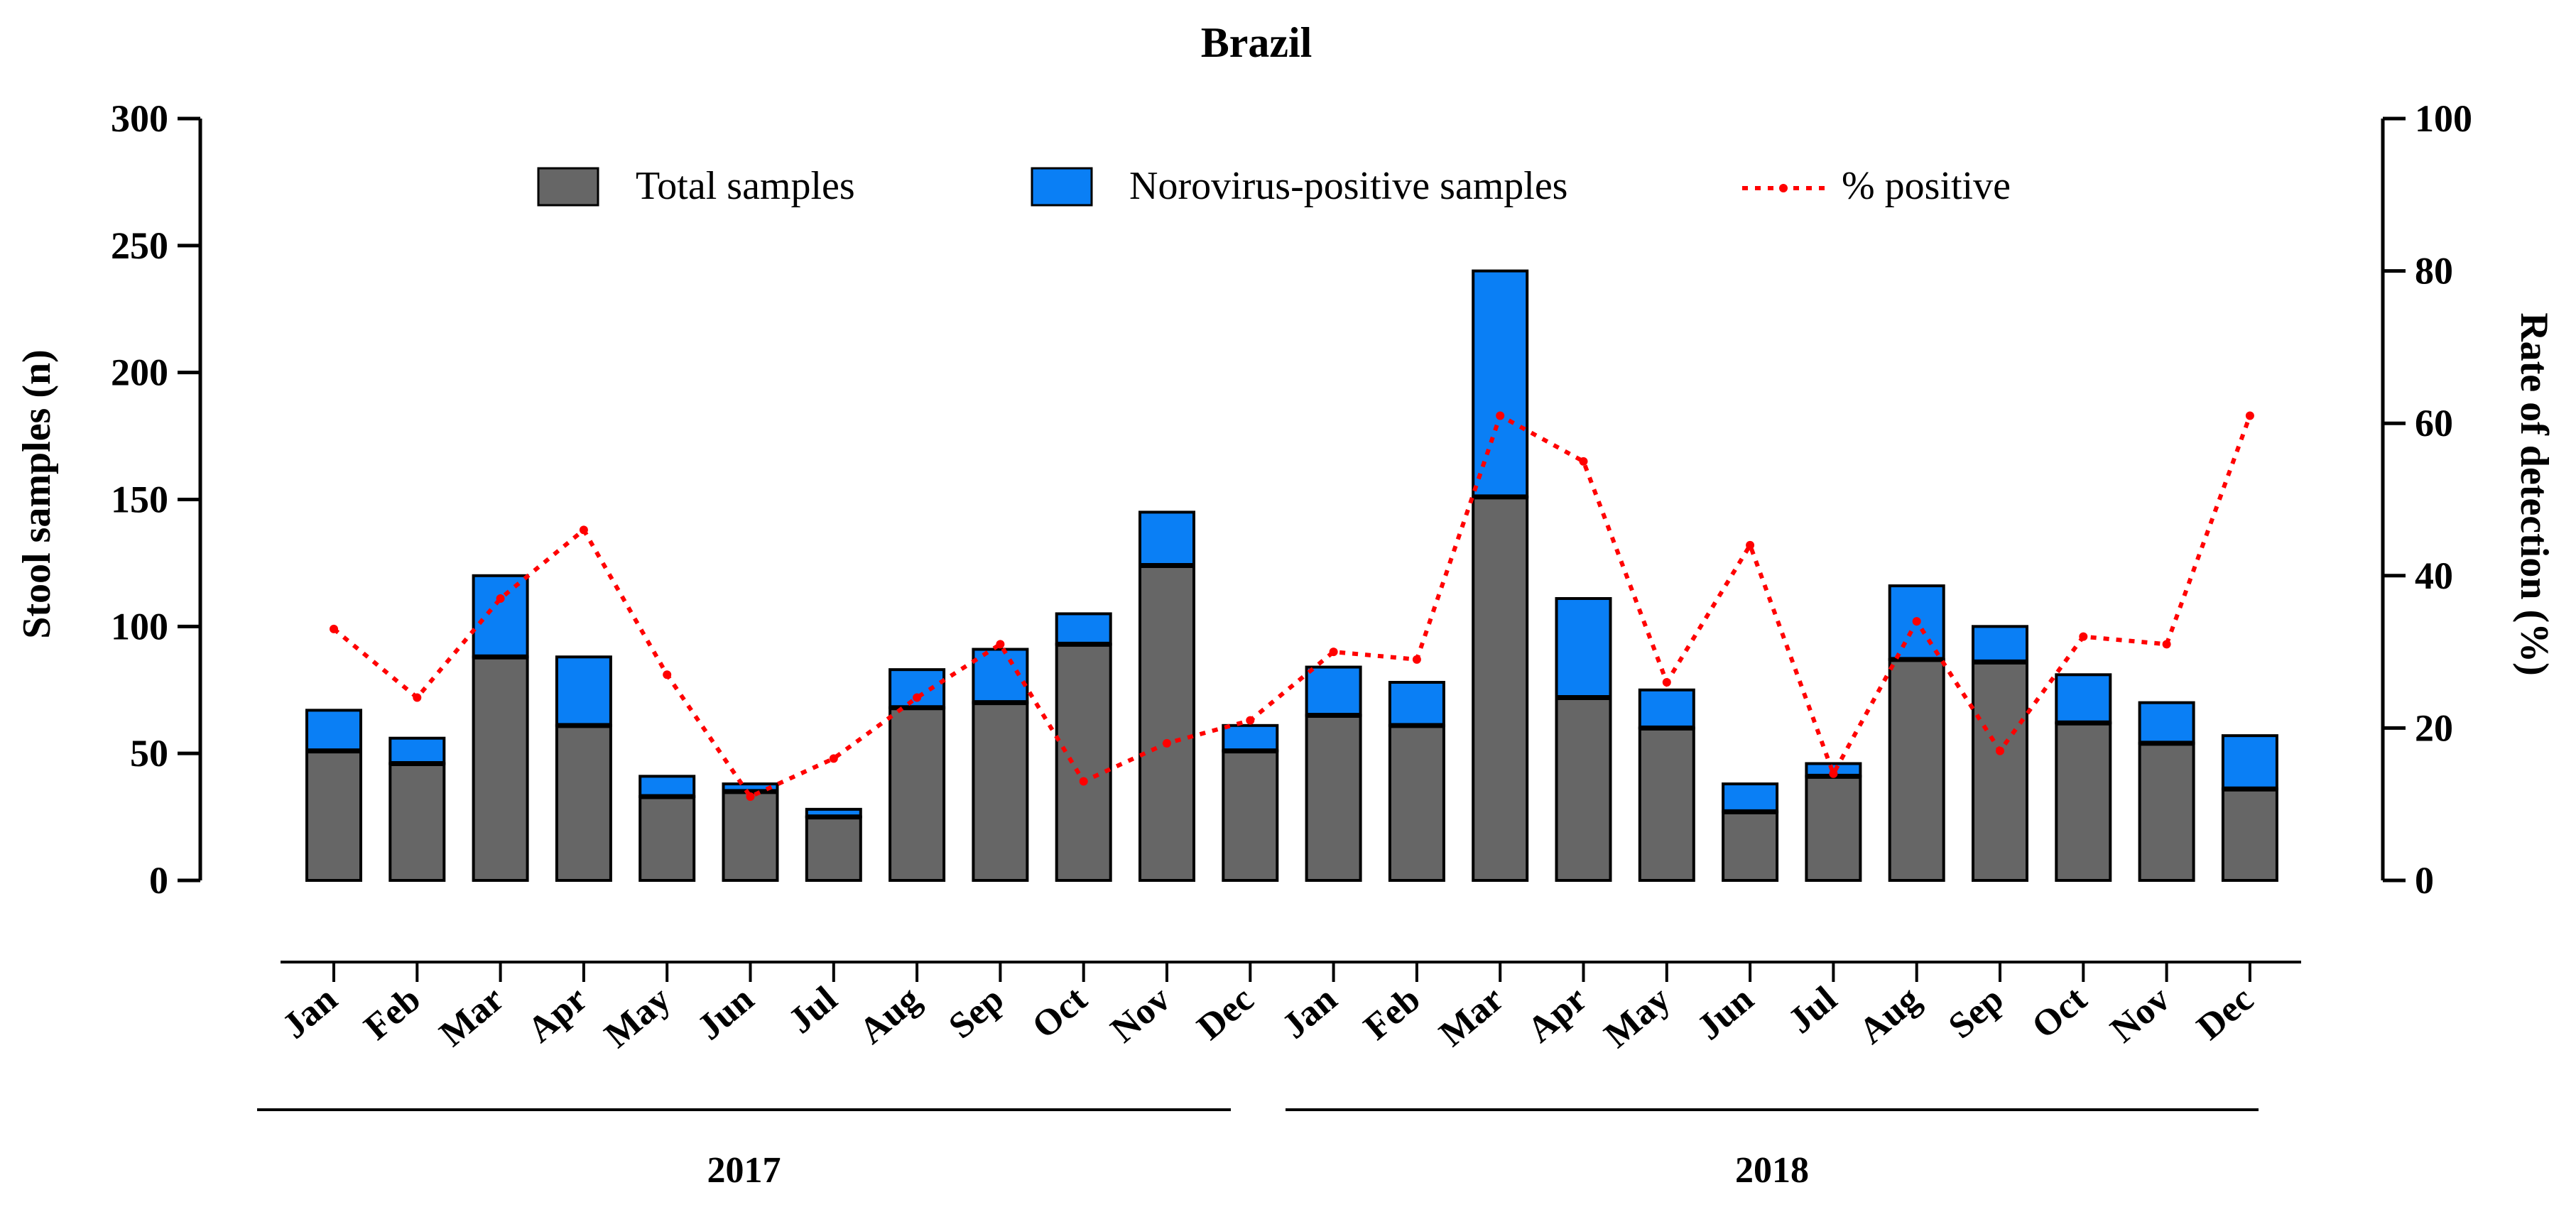 The width and height of the screenshot is (2576, 1207). What do you see at coordinates (1225, 1013) in the screenshot?
I see `x-tick-label: Dec` at bounding box center [1225, 1013].